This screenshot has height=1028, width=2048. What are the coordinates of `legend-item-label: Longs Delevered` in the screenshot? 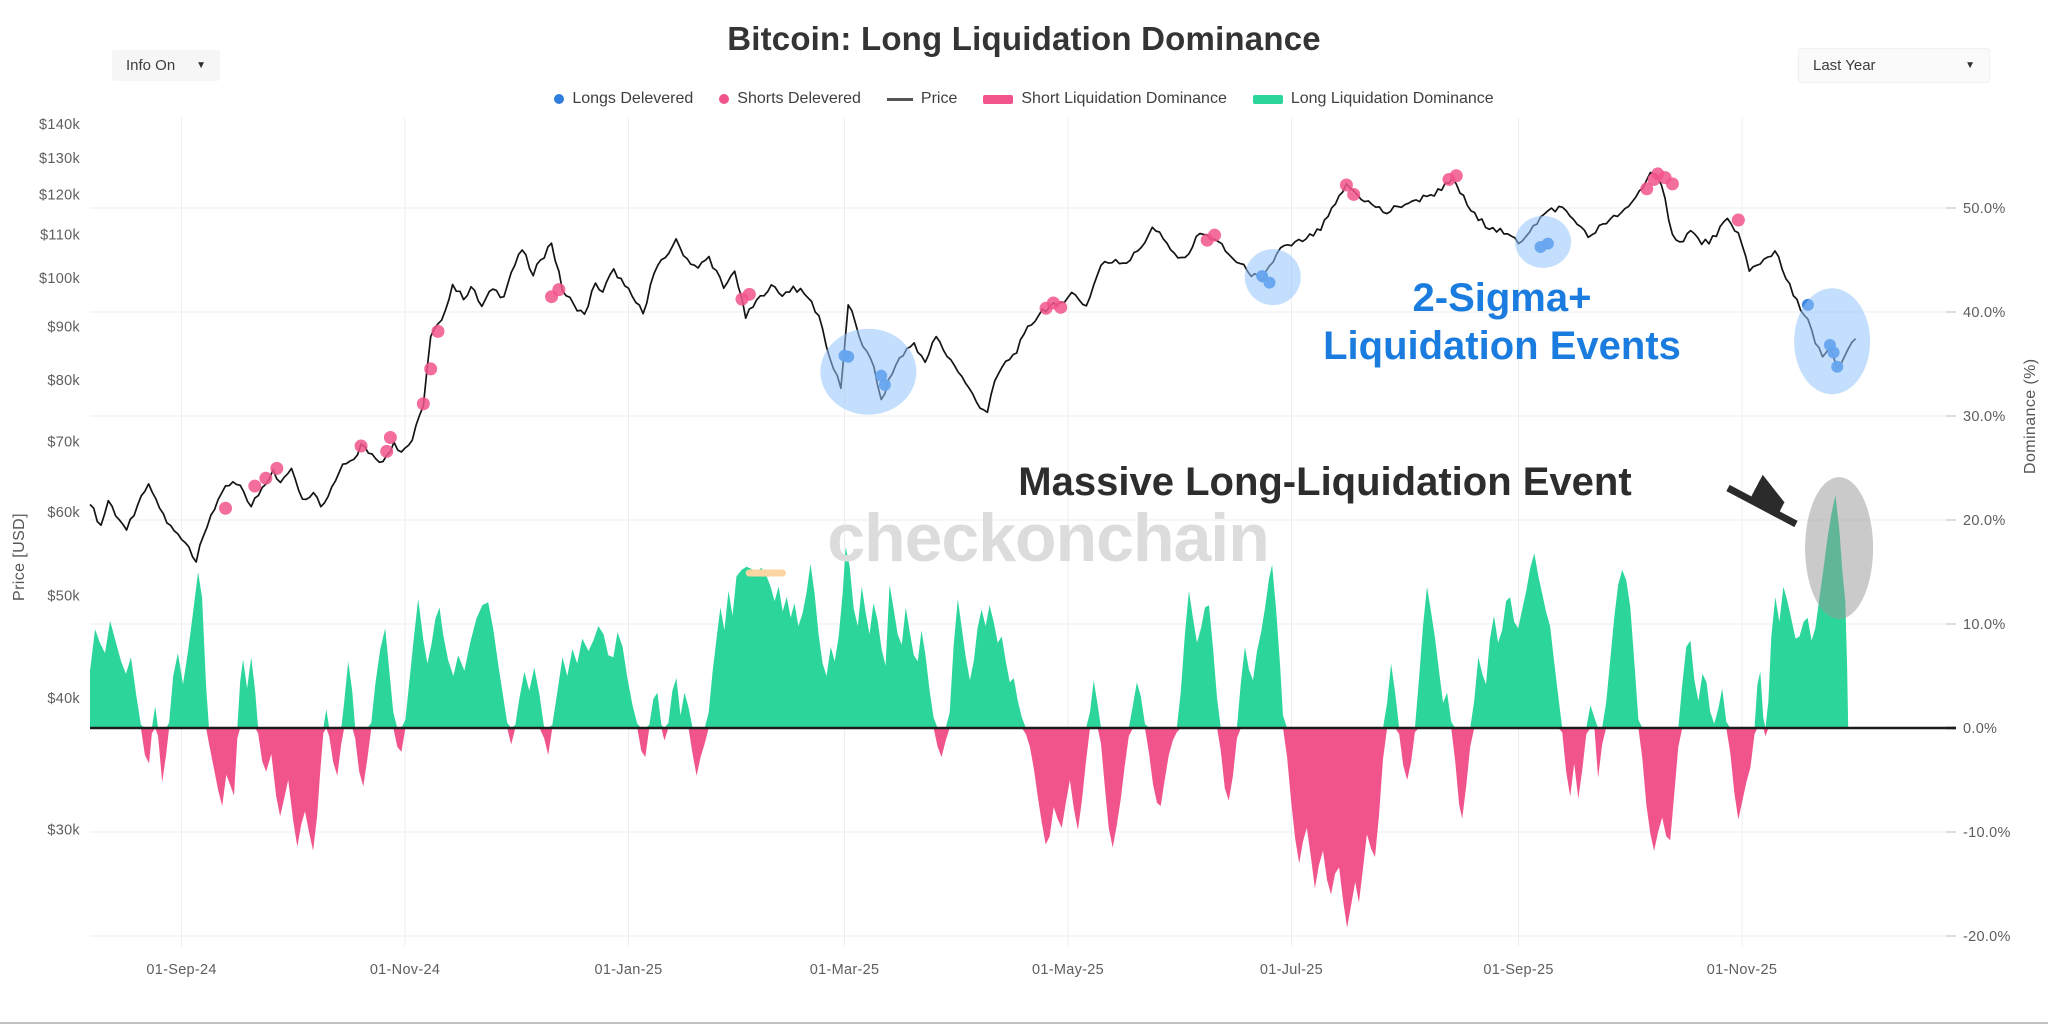 It's located at (633, 98).